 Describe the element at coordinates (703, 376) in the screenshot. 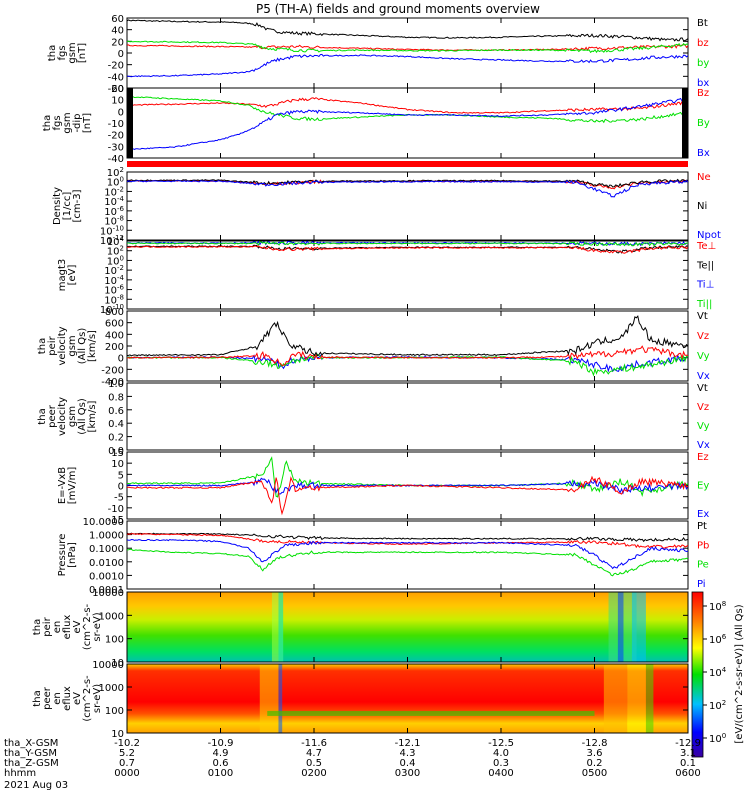

I see `legend-Vx: Vx` at that location.